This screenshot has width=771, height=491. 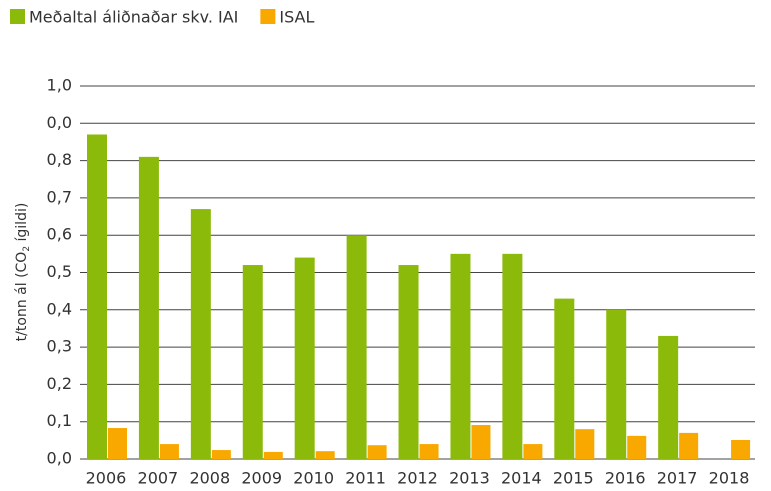 I want to click on x-tick-label: 2013, so click(x=469, y=478).